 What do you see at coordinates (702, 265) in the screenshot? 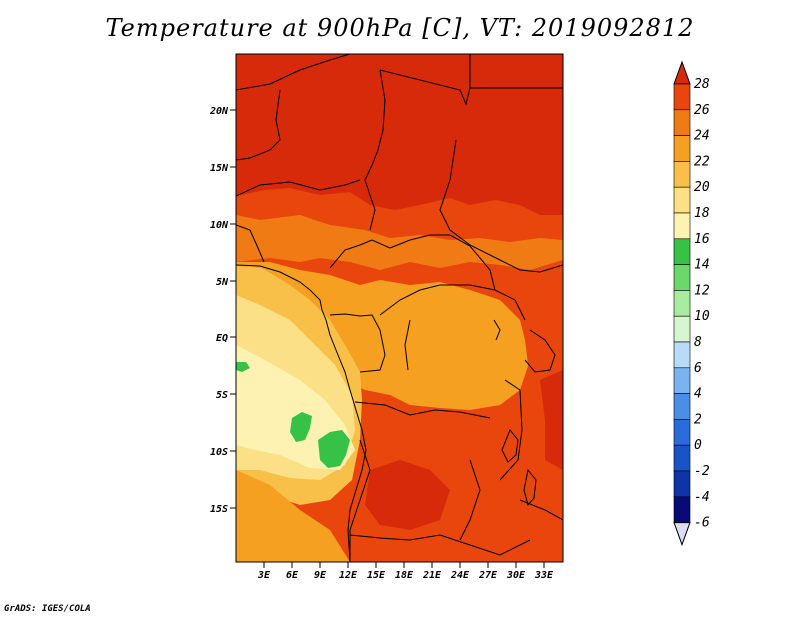
I see `colorbar-label: 14` at bounding box center [702, 265].